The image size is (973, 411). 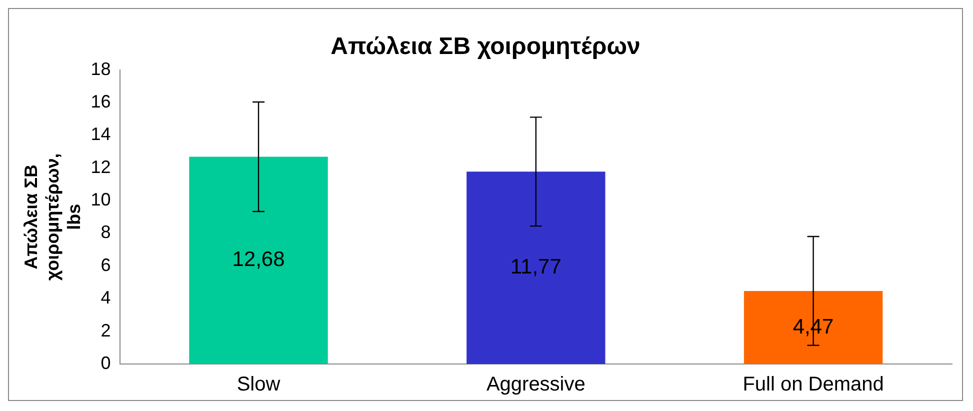 What do you see at coordinates (100, 134) in the screenshot?
I see `y-tick-label: 14` at bounding box center [100, 134].